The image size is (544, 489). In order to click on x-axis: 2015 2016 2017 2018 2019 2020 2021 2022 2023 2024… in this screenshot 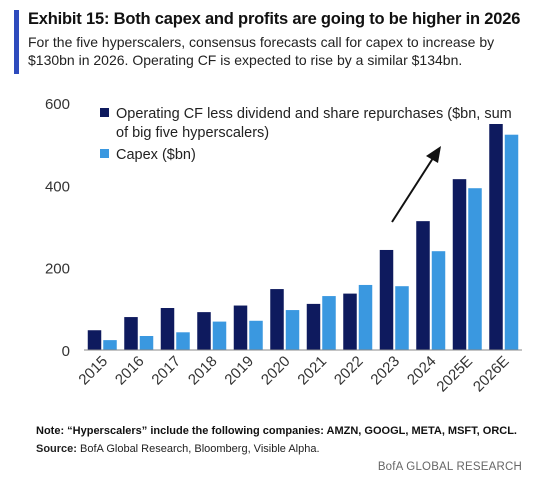, I will do `click(293, 374)`.